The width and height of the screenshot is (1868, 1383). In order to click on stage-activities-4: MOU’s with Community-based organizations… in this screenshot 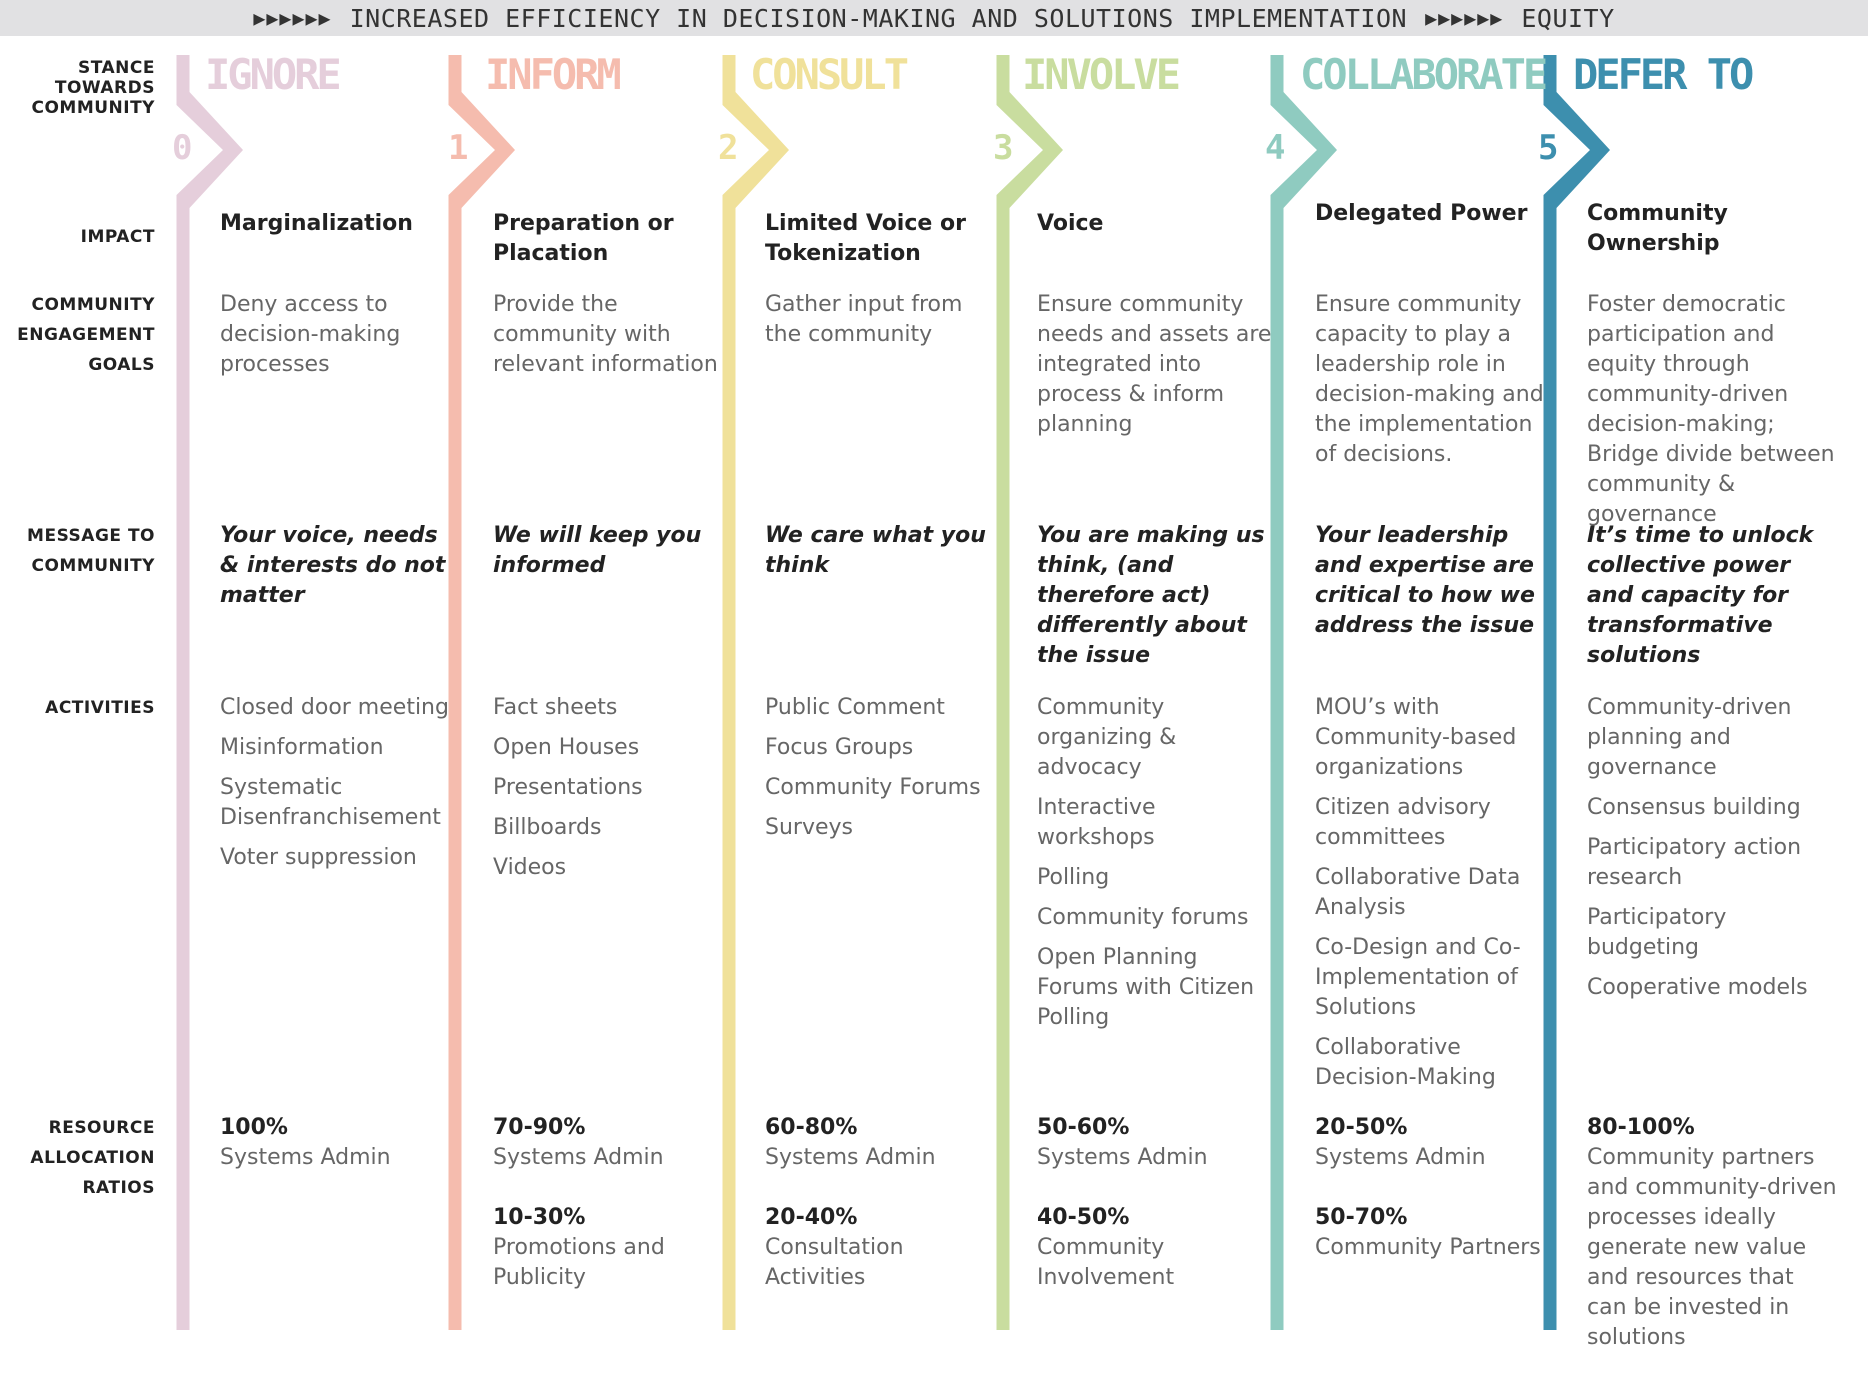, I will do `click(1435, 898)`.